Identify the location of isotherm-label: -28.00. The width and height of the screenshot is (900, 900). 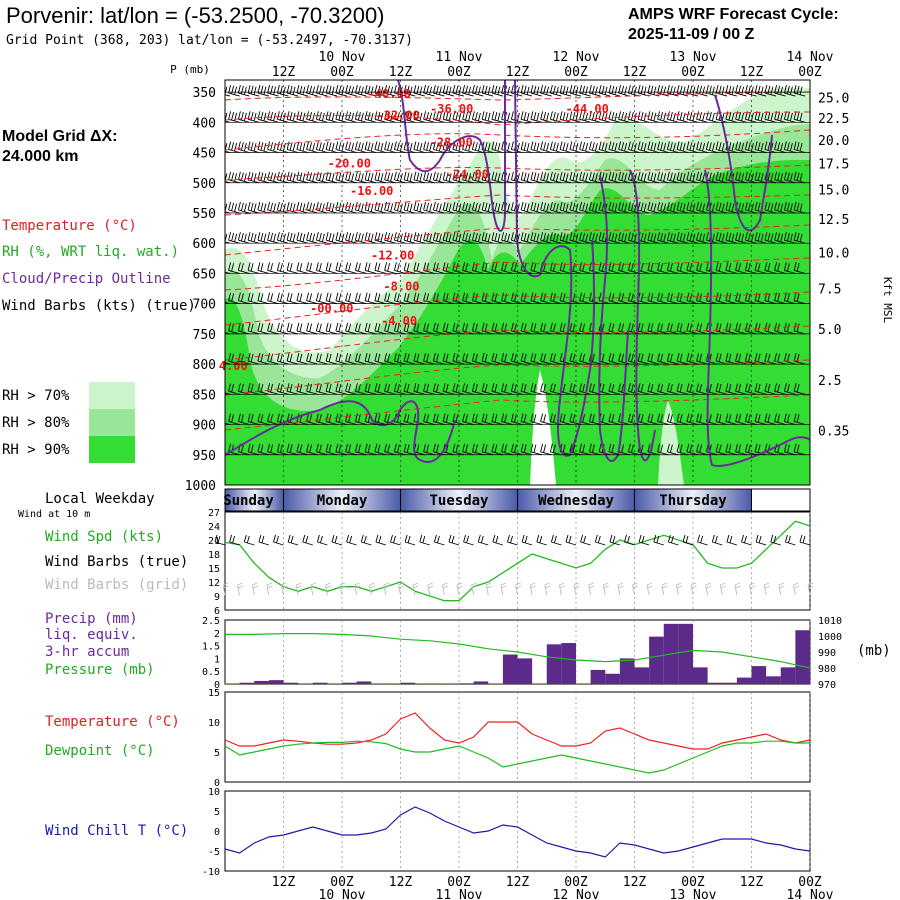
(451, 142).